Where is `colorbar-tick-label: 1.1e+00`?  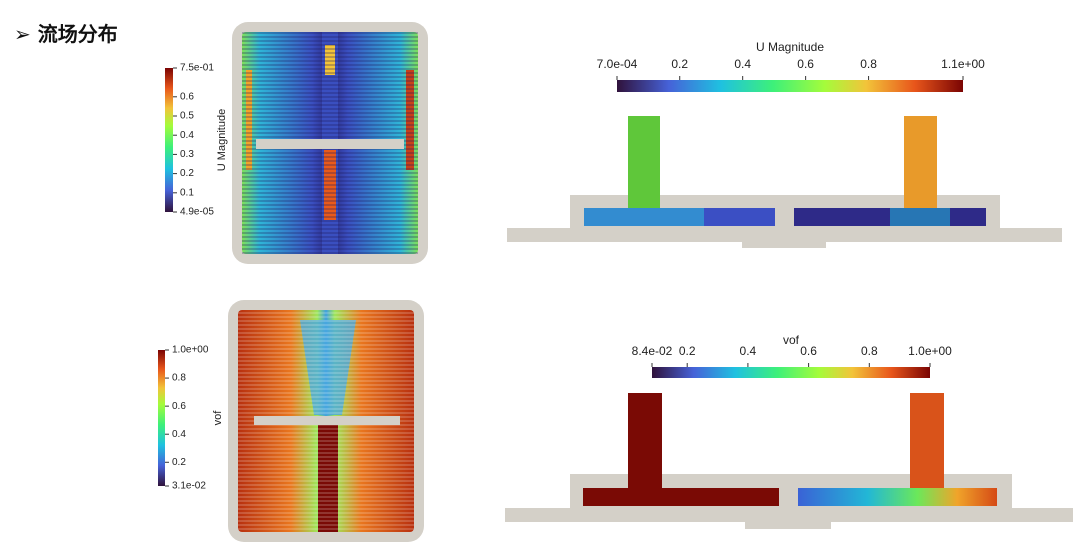 colorbar-tick-label: 1.1e+00 is located at coordinates (963, 64).